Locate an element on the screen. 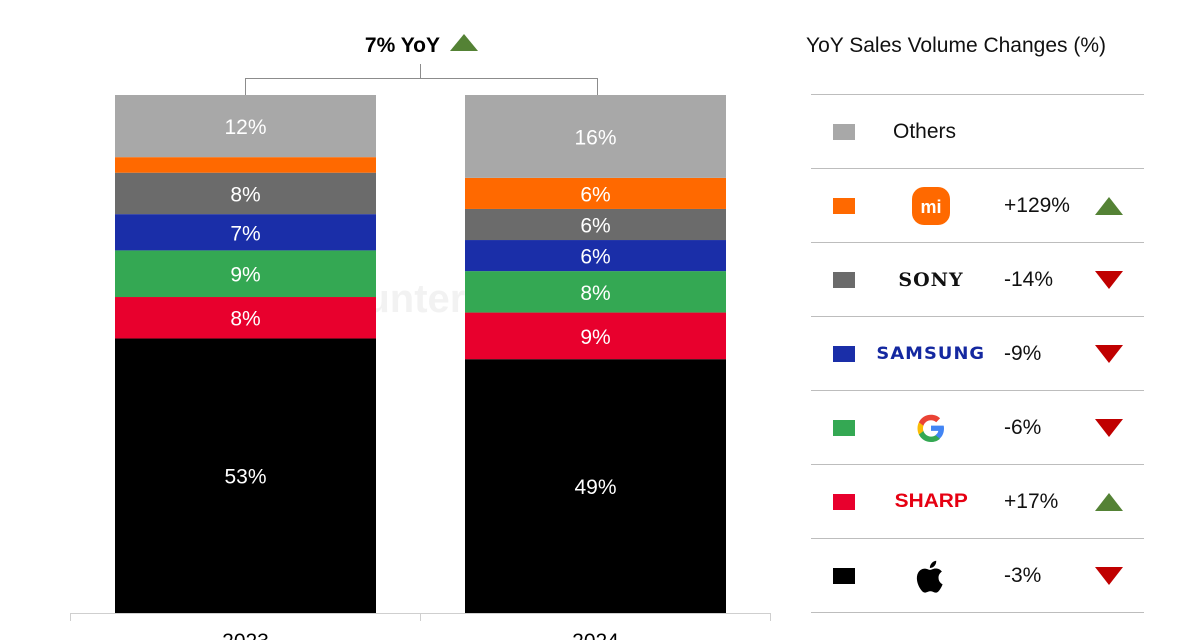  legend-change-sharp: +17% is located at coordinates (1031, 501).